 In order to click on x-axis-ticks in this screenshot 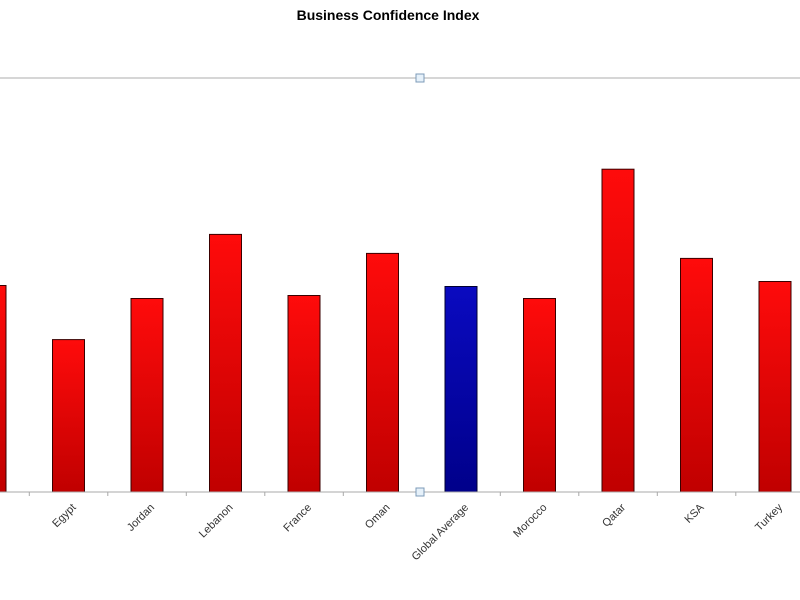, I will do `click(382, 494)`.